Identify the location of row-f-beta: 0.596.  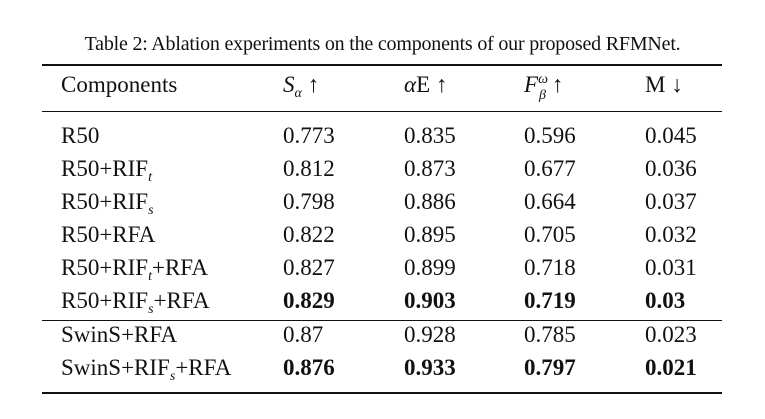
(550, 135).